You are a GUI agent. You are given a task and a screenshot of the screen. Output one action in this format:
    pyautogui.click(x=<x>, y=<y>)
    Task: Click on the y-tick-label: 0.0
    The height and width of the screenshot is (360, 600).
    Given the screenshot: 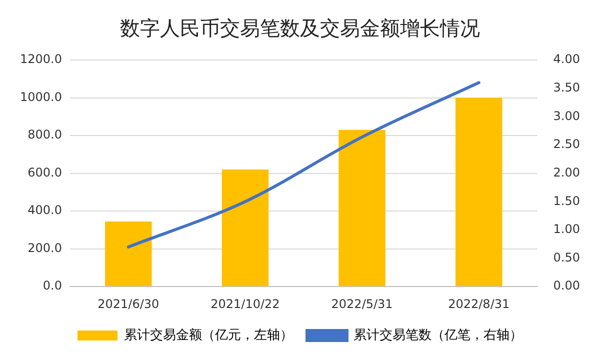 What is the action you would take?
    pyautogui.click(x=52, y=285)
    